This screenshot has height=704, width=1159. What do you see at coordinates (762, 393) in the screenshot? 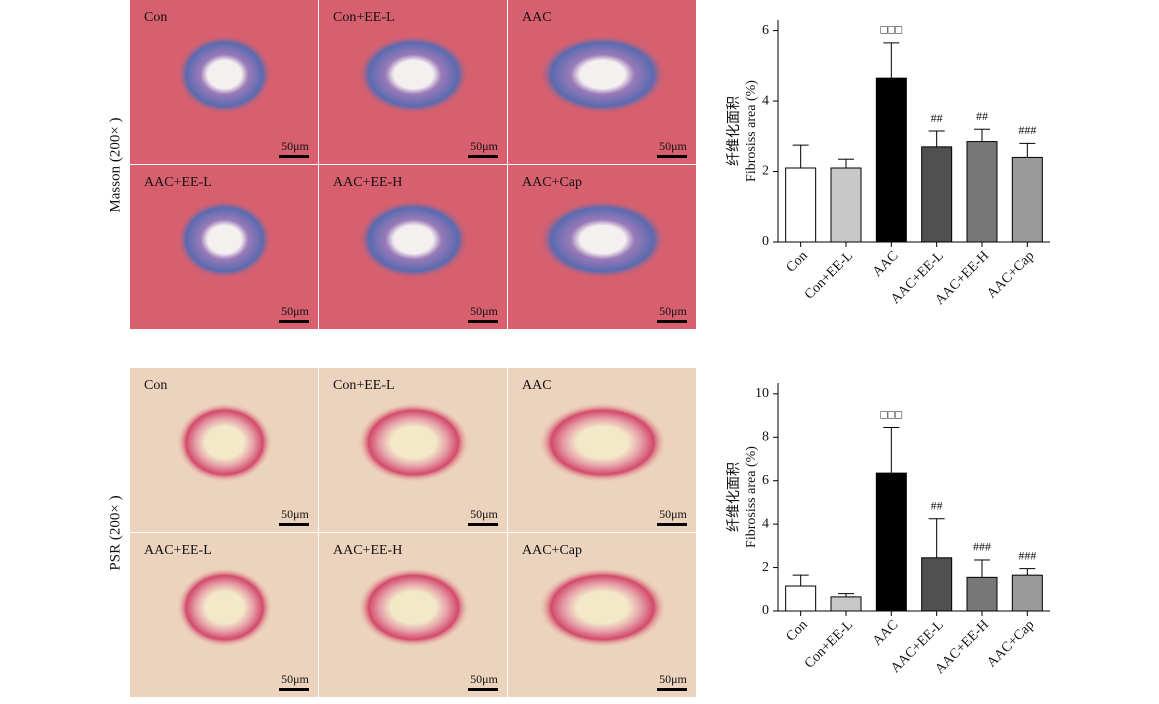
I see `y-tick-label: 10` at bounding box center [762, 393].